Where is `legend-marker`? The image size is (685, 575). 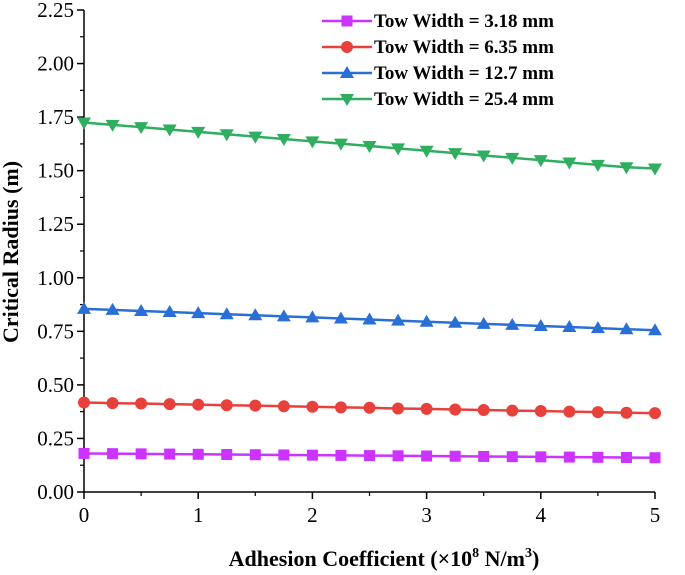
legend-marker is located at coordinates (347, 21).